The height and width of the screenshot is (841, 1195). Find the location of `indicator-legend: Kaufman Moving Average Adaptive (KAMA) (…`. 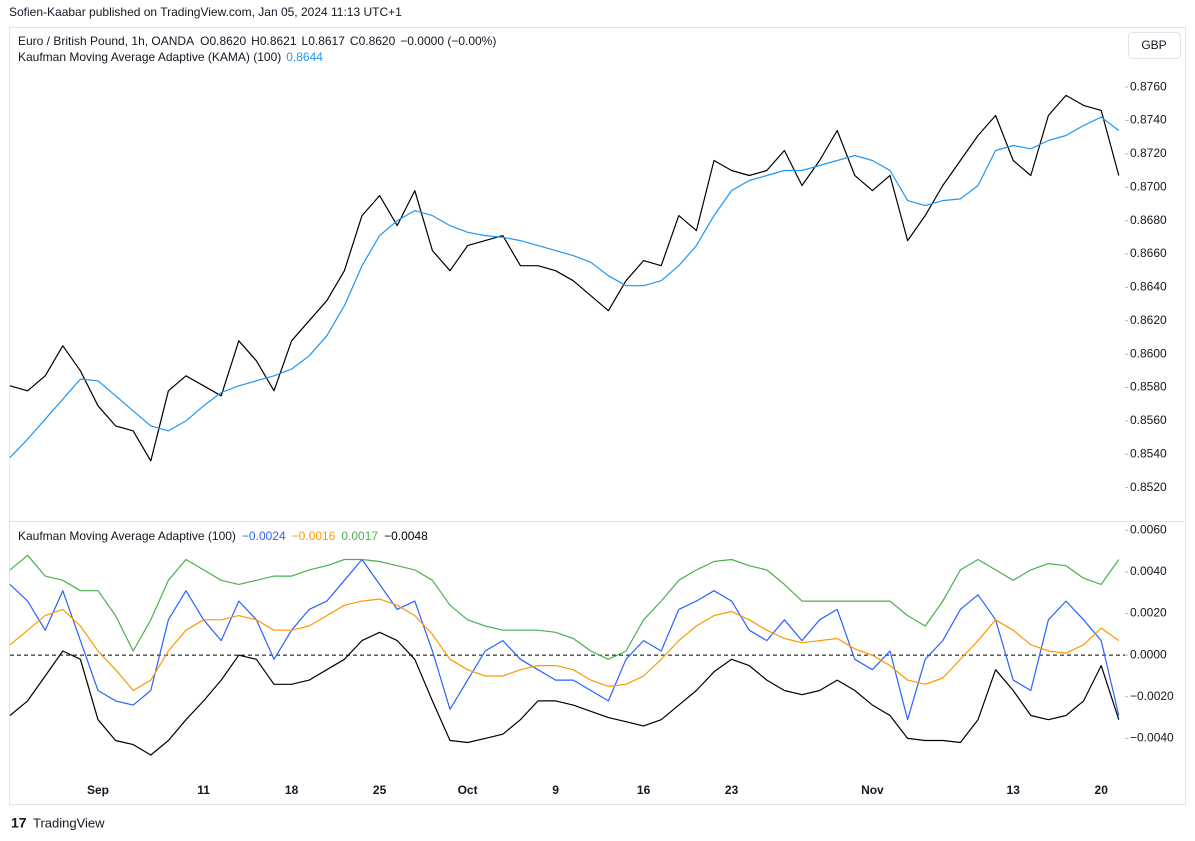

indicator-legend: Kaufman Moving Average Adaptive (KAMA) (… is located at coordinates (170, 57).